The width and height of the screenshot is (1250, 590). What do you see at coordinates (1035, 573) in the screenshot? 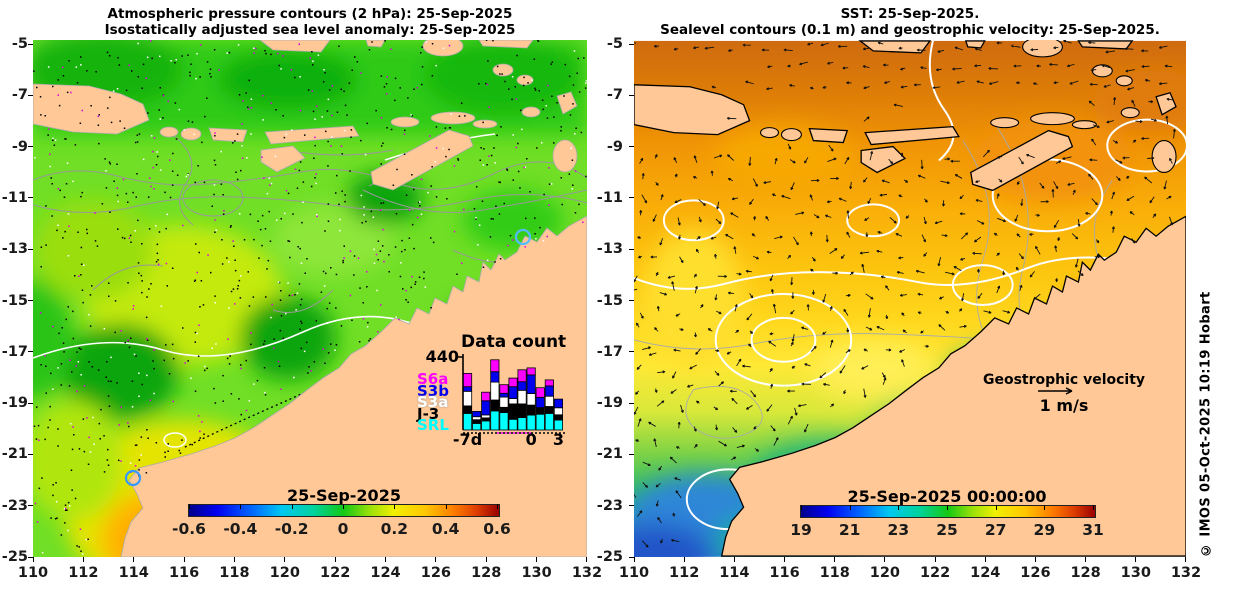
I see `x-tick-label-right: 126` at bounding box center [1035, 573].